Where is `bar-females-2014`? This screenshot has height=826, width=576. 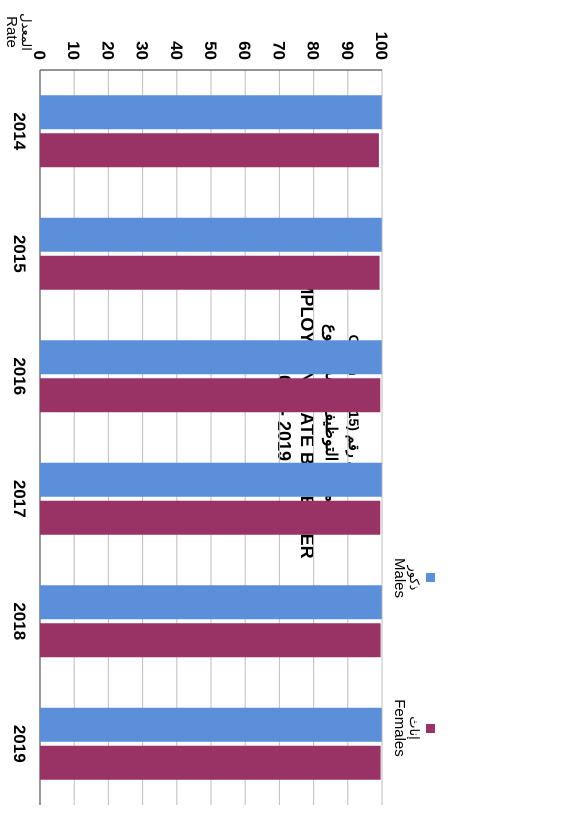 bar-females-2014 is located at coordinates (209, 150).